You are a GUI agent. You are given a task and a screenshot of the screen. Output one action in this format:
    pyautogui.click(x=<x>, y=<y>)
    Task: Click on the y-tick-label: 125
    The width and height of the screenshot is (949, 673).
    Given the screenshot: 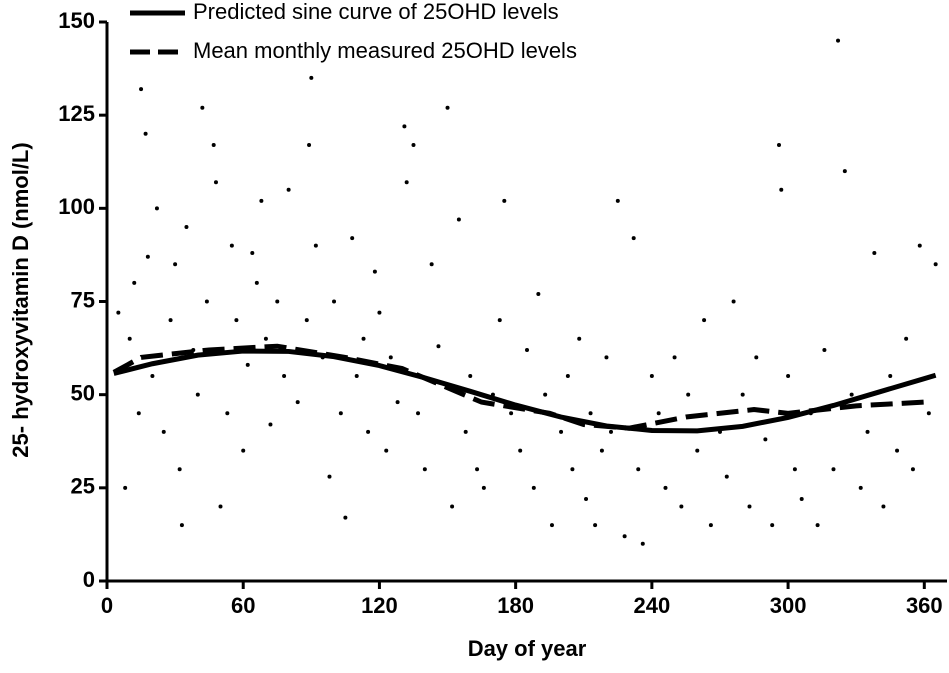 What is the action you would take?
    pyautogui.click(x=76, y=113)
    